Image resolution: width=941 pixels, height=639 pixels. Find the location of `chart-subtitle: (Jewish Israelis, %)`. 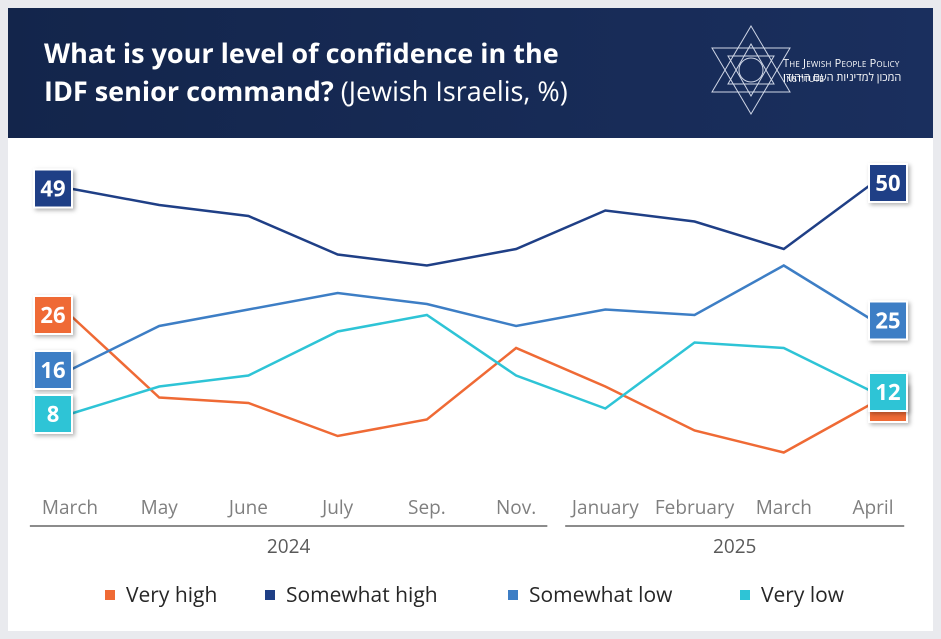

chart-subtitle: (Jewish Israelis, %) is located at coordinates (454, 90).